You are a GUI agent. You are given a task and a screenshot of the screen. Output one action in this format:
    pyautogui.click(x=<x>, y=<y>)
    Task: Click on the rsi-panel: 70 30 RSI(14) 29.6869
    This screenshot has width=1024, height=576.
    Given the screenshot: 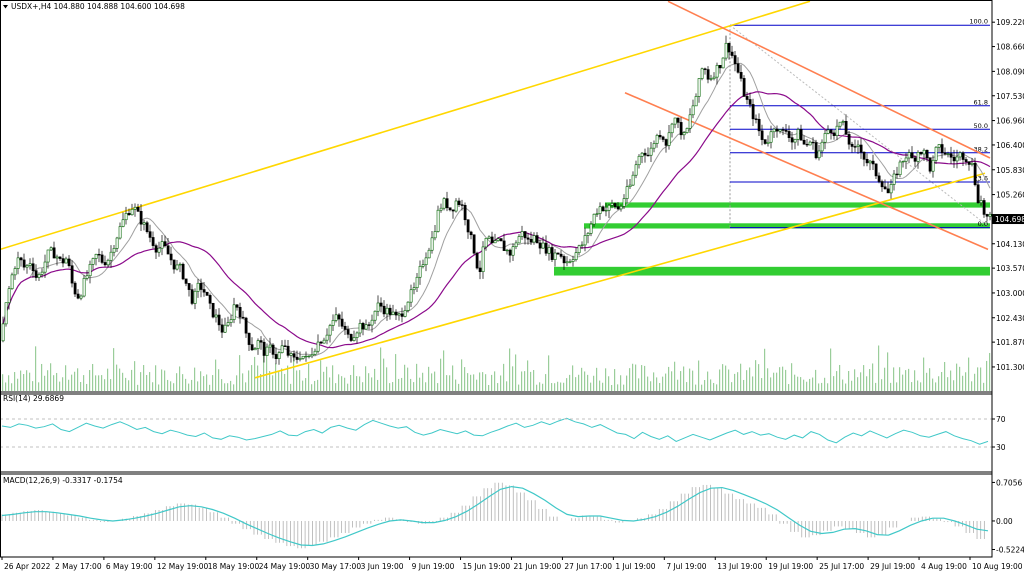 What is the action you would take?
    pyautogui.click(x=503, y=423)
    